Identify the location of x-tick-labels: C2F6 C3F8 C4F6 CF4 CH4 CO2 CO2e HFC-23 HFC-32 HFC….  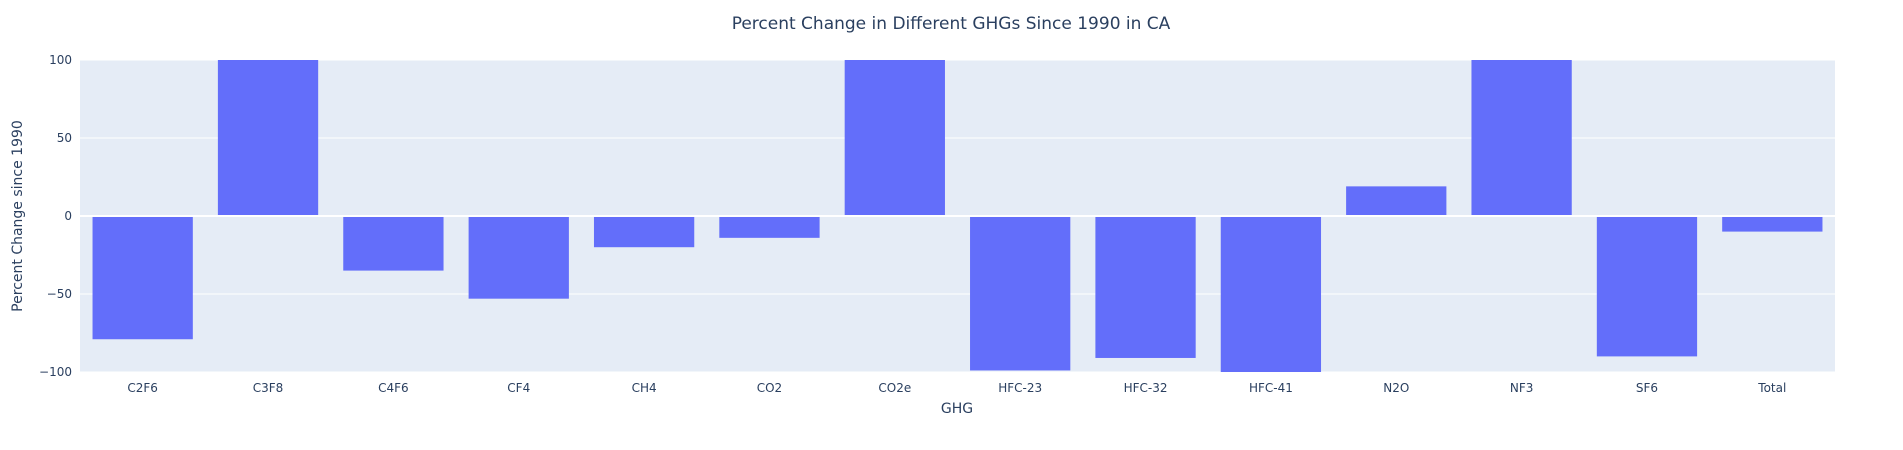
(956, 388).